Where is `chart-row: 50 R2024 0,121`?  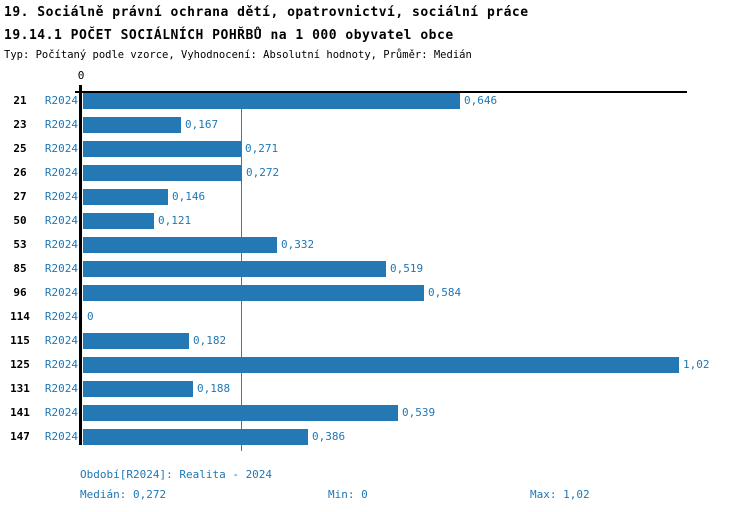
chart-row: 50 R2024 0,121 is located at coordinates (375, 221).